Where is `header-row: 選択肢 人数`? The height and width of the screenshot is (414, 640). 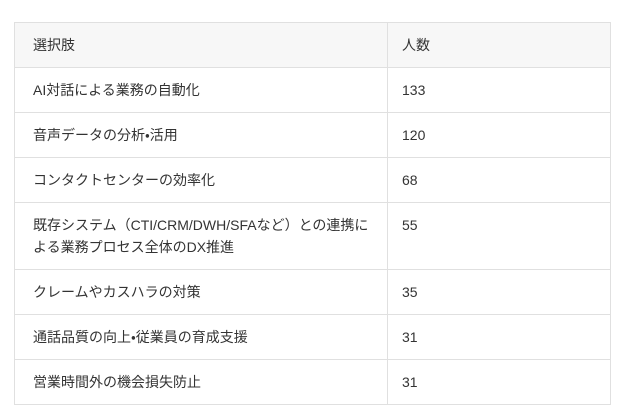
header-row: 選択肢 人数 is located at coordinates (312, 45).